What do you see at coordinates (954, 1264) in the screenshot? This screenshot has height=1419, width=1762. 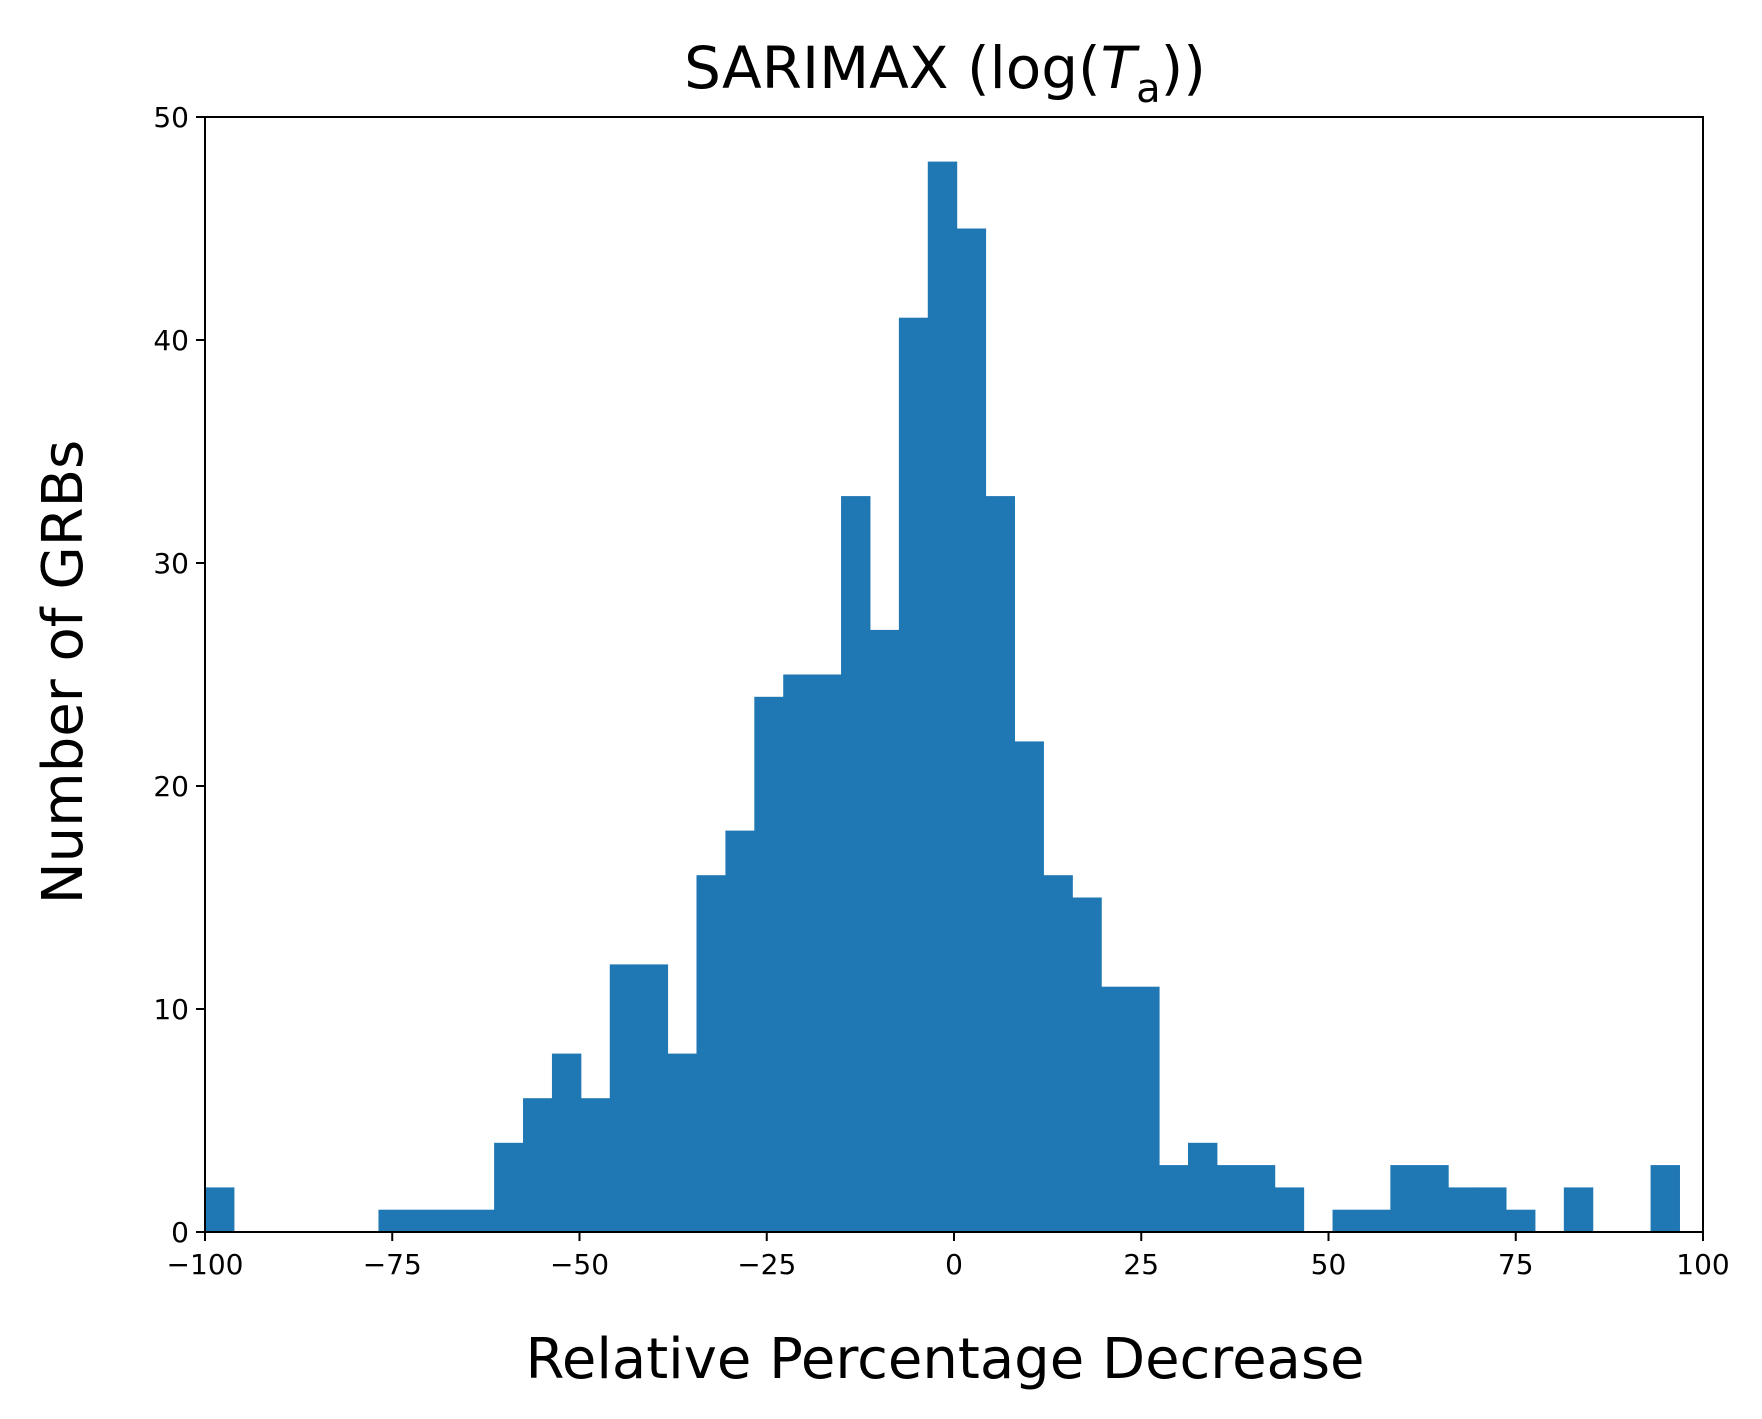 I see `x-tick-label: 0` at bounding box center [954, 1264].